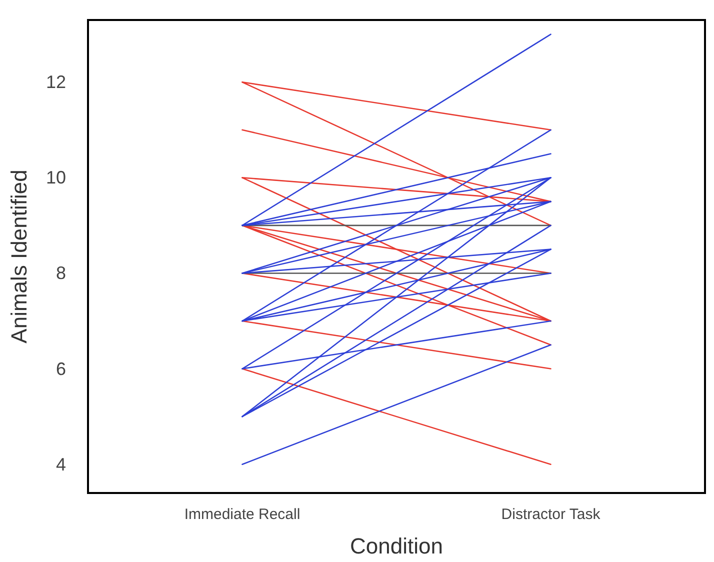  I want to click on x-axis-title: Condition, so click(396, 546).